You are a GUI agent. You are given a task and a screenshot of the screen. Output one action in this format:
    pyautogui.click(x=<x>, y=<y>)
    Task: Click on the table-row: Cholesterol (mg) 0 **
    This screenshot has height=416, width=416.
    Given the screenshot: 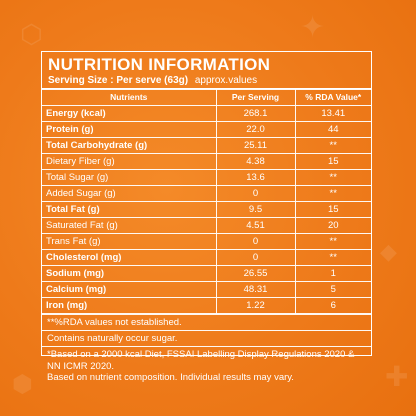 What is the action you would take?
    pyautogui.click(x=206, y=257)
    